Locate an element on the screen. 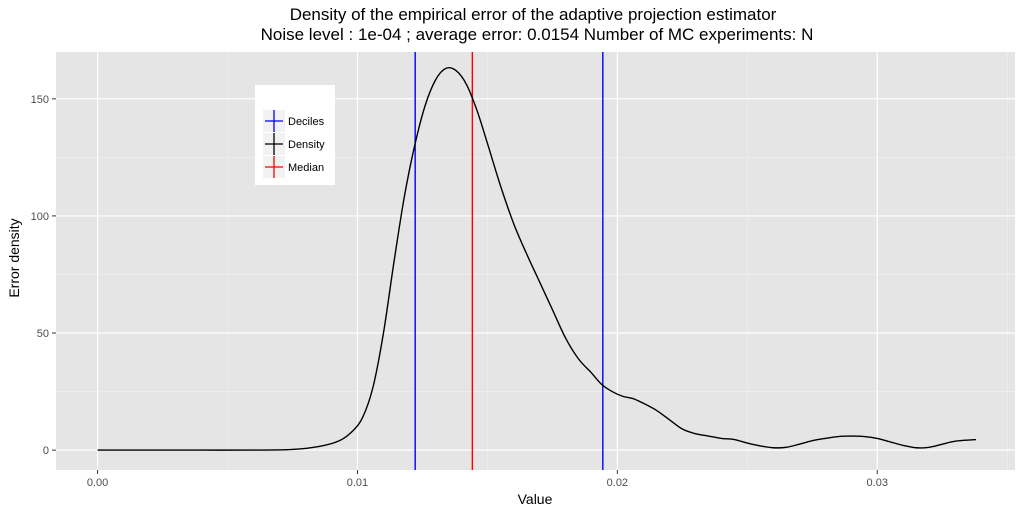 The height and width of the screenshot is (512, 1024). legend-label: Median is located at coordinates (306, 168).